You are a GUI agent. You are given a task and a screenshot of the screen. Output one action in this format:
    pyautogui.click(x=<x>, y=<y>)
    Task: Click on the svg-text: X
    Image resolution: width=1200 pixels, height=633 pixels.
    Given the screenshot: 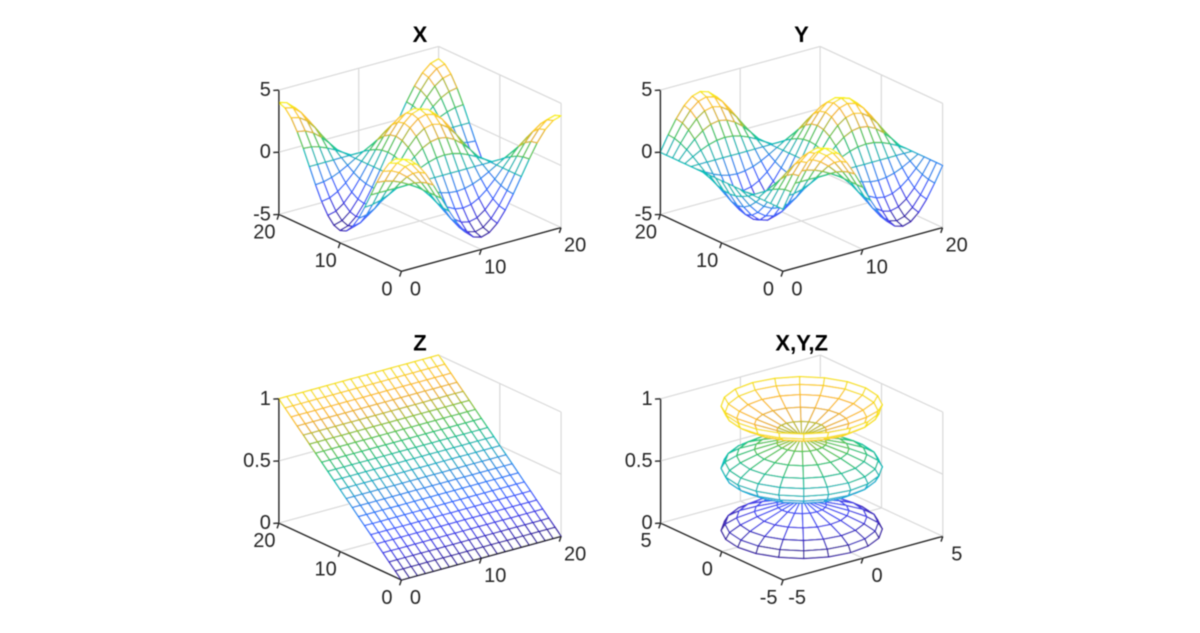 What is the action you would take?
    pyautogui.click(x=420, y=34)
    